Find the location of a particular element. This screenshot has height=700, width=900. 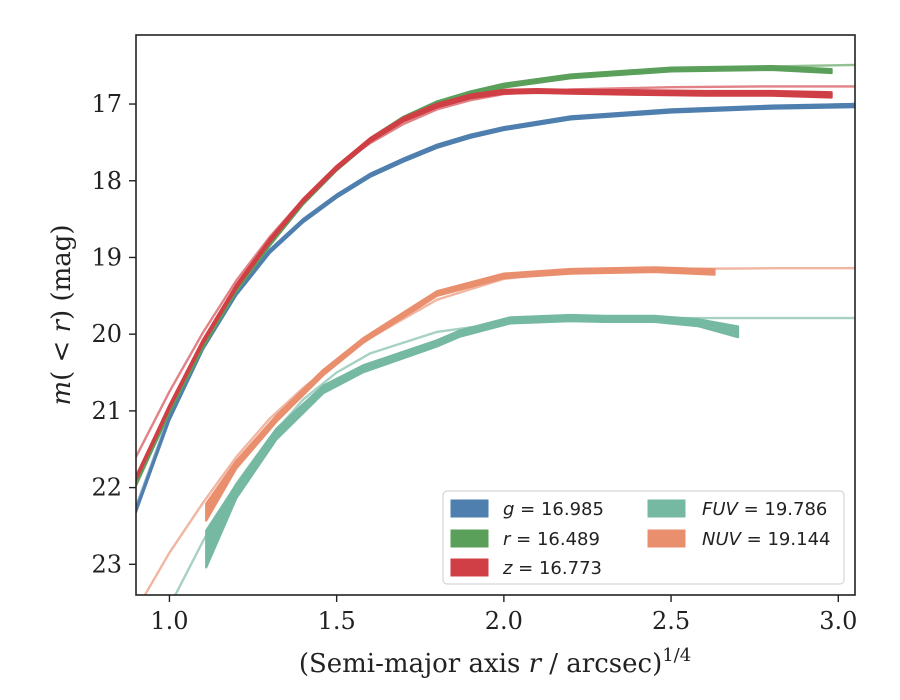

legend-label-g: g = 16.985 is located at coordinates (553, 509).